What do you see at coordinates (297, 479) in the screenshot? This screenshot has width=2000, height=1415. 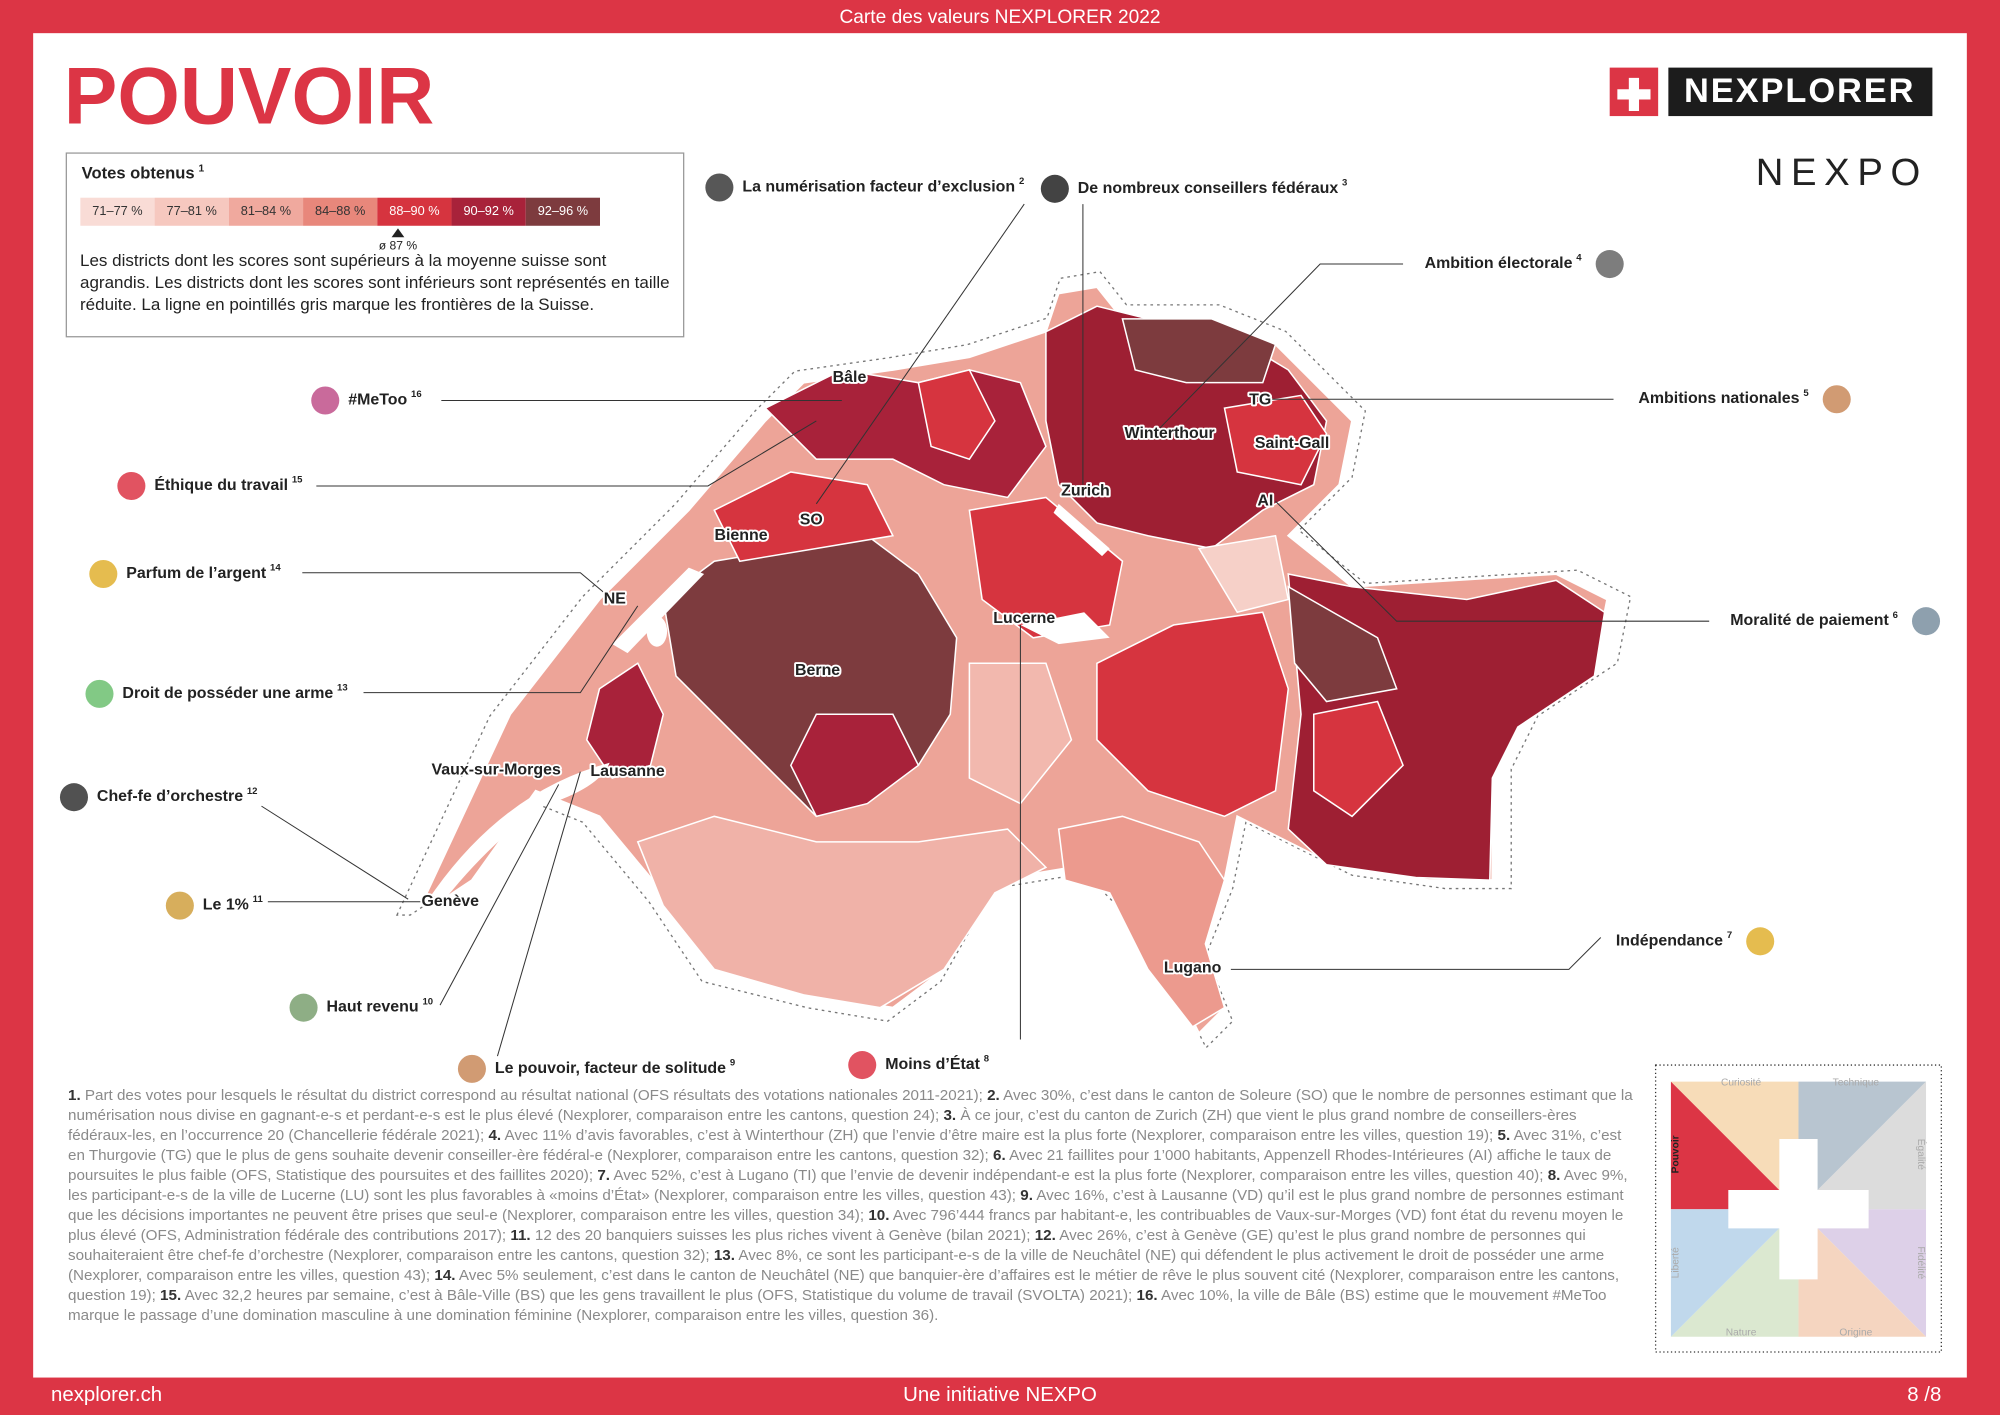 I see `callout-note: 15` at bounding box center [297, 479].